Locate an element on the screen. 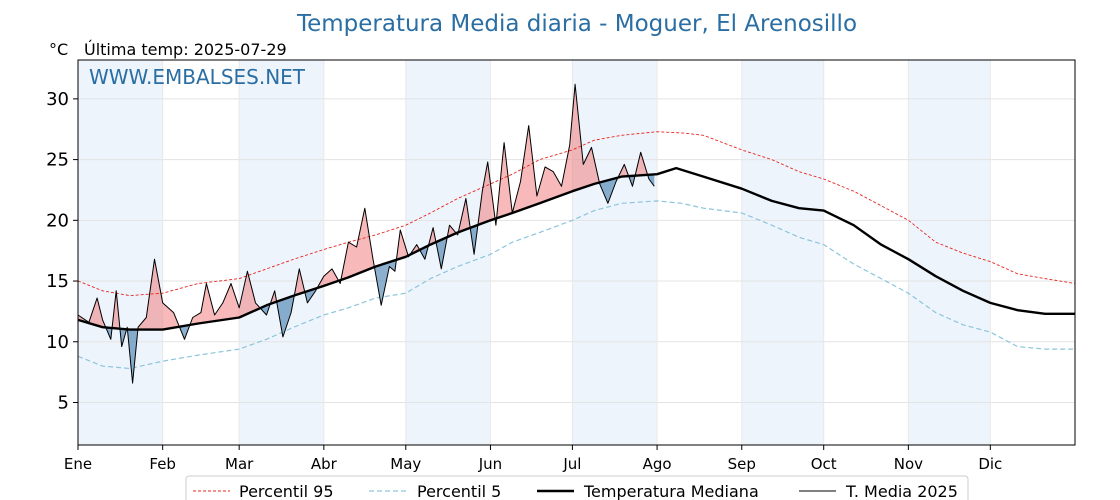 The width and height of the screenshot is (1120, 500). x-tick-label: Feb is located at coordinates (162, 464).